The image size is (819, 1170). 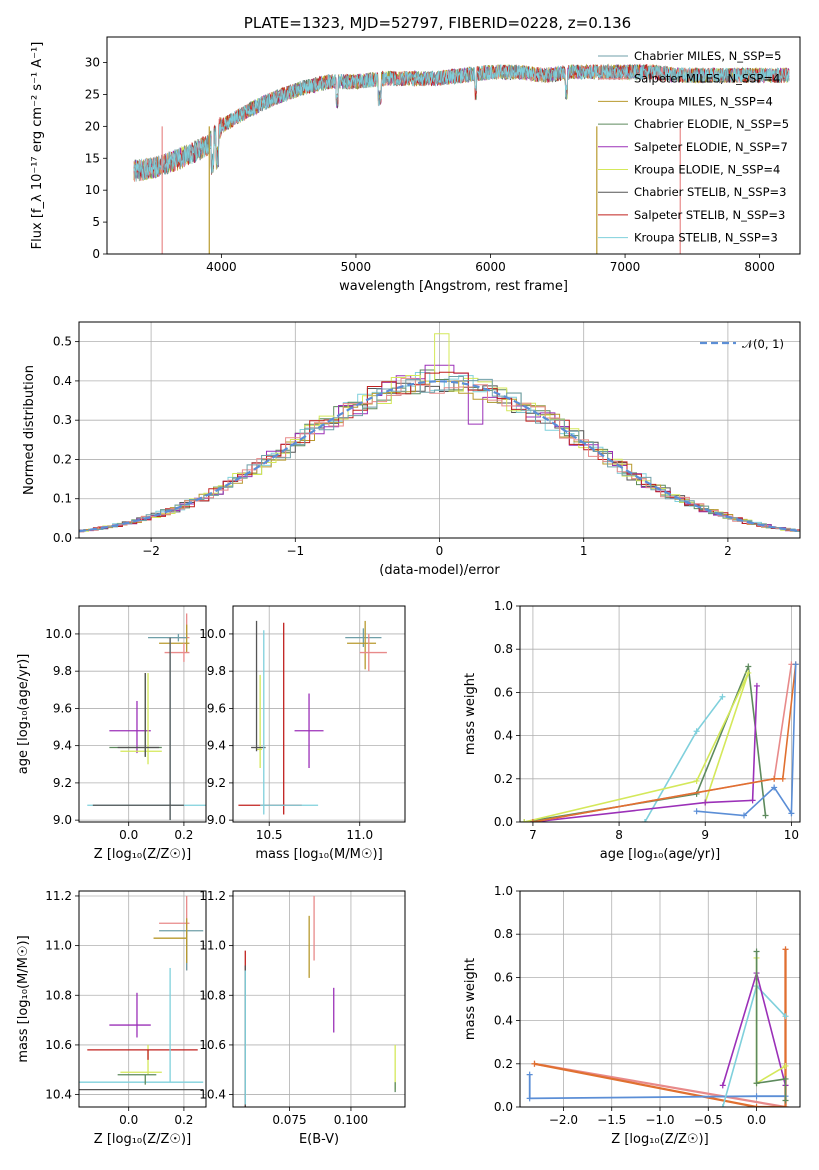 I want to click on legend-entry: Salpeter ELODIE, N_SSP=7, so click(x=711, y=147).